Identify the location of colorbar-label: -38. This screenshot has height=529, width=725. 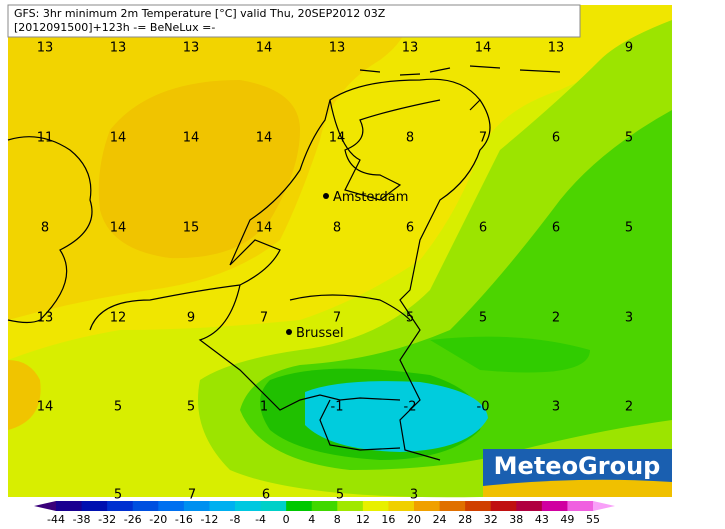
(82, 519).